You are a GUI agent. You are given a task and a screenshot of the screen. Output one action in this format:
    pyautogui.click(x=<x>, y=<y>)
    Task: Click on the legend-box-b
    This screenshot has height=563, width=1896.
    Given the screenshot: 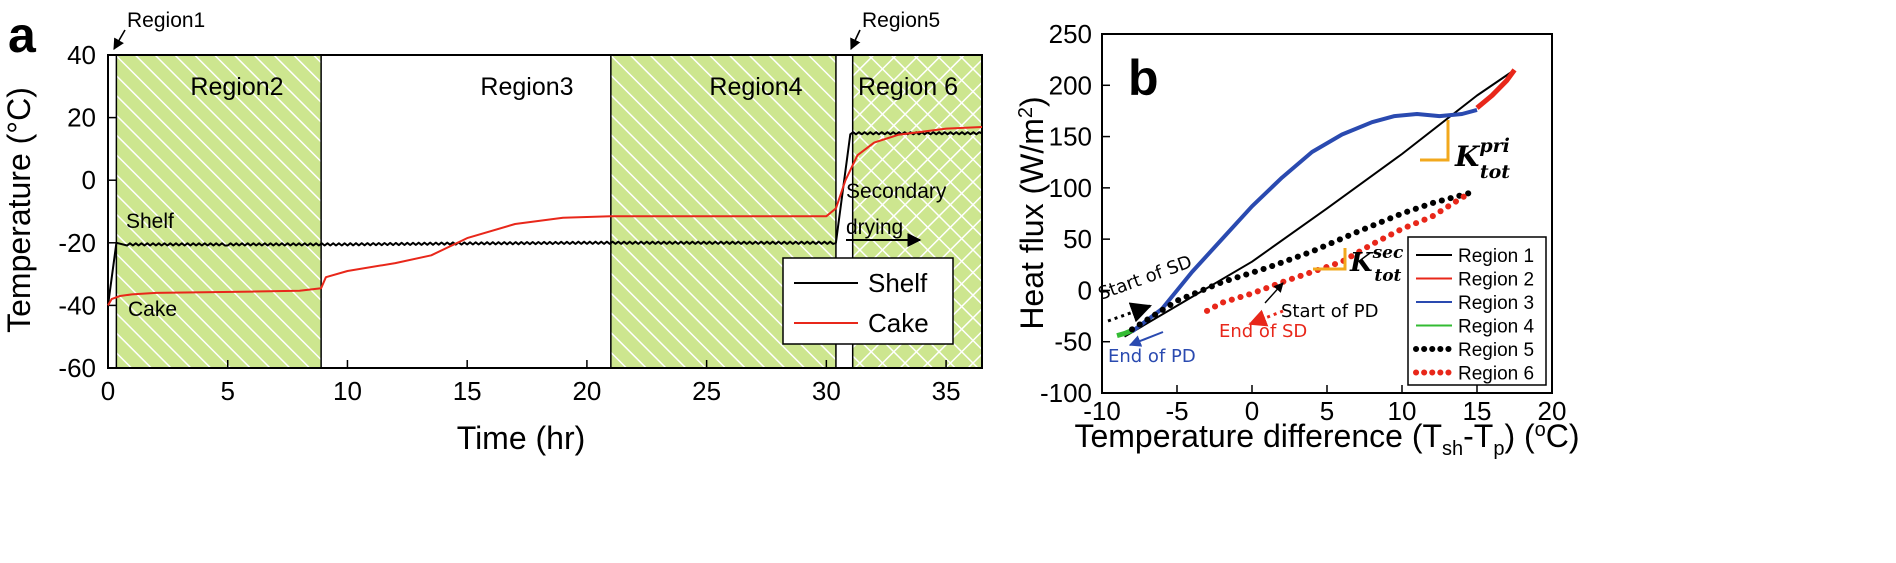 What is the action you would take?
    pyautogui.click(x=1477, y=311)
    